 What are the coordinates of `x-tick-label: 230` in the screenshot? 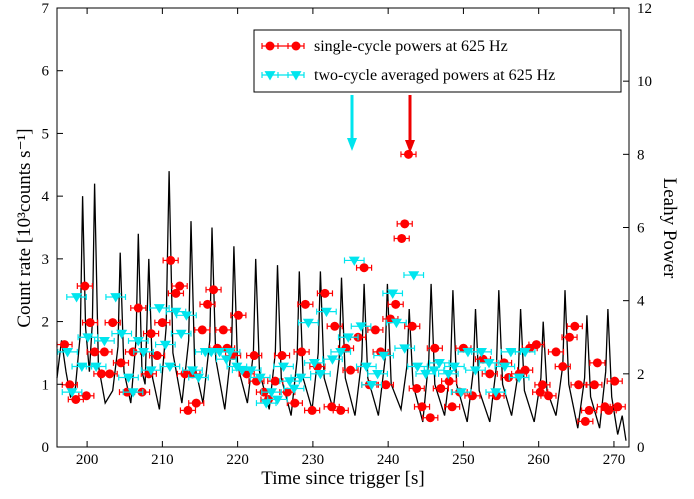 It's located at (313, 460).